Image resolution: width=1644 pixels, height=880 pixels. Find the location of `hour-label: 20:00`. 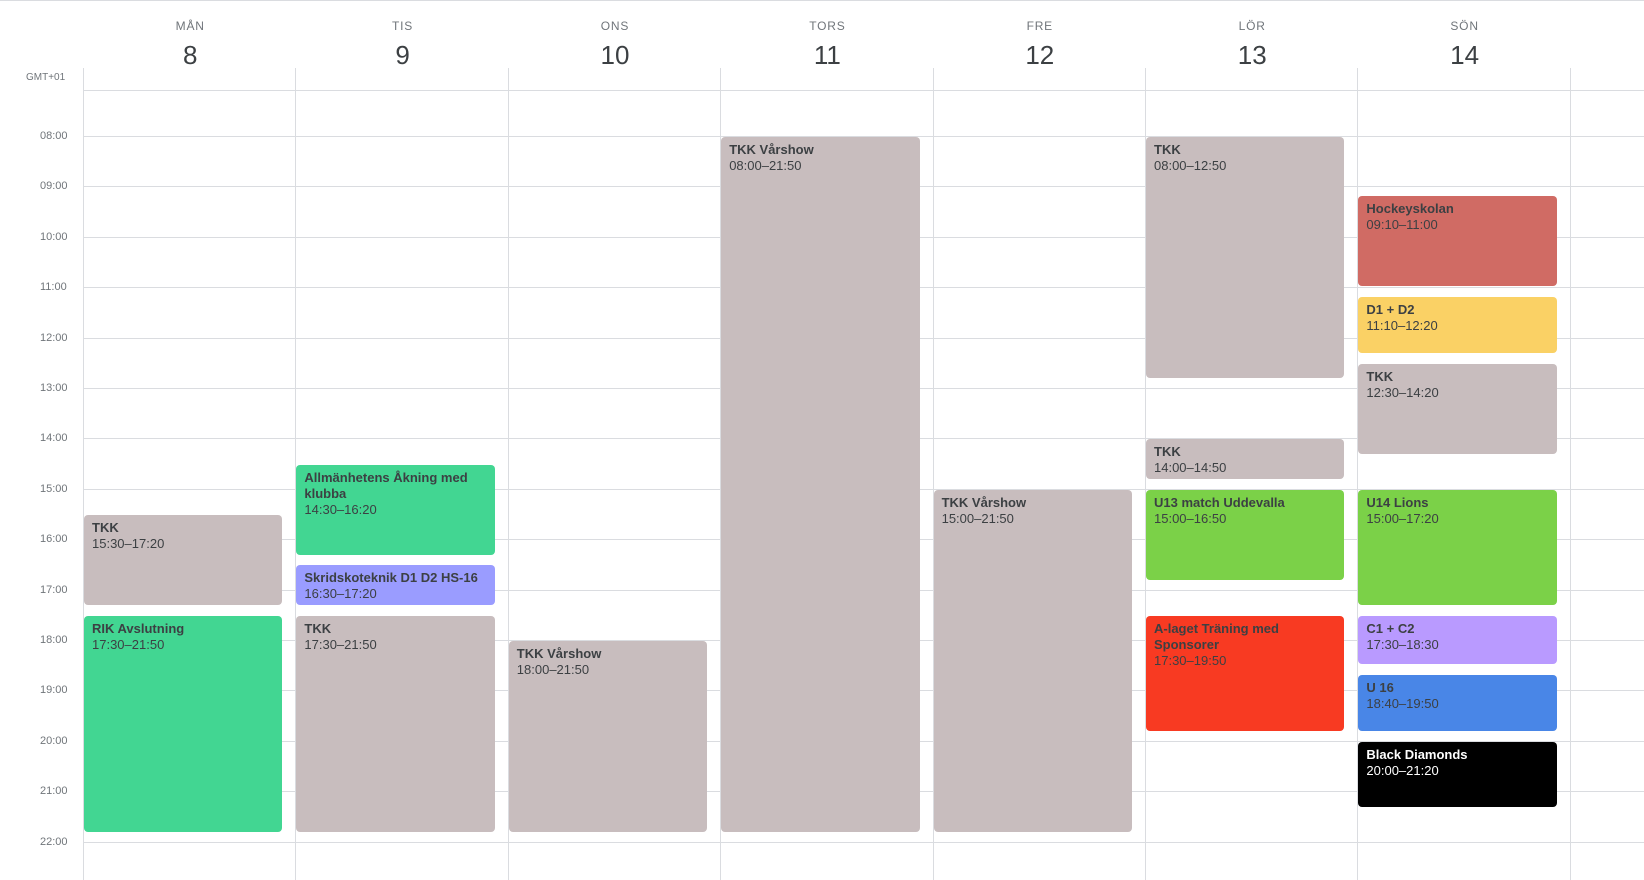

hour-label: 20:00 is located at coordinates (54, 740).